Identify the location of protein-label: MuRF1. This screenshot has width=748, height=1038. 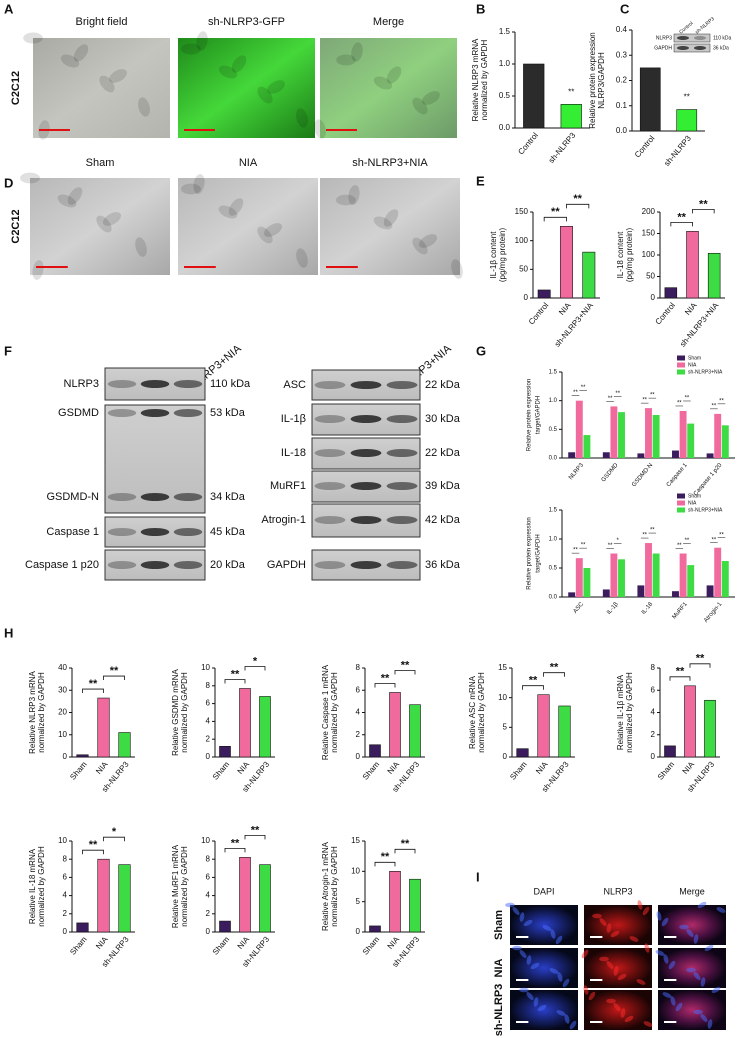
(288, 486).